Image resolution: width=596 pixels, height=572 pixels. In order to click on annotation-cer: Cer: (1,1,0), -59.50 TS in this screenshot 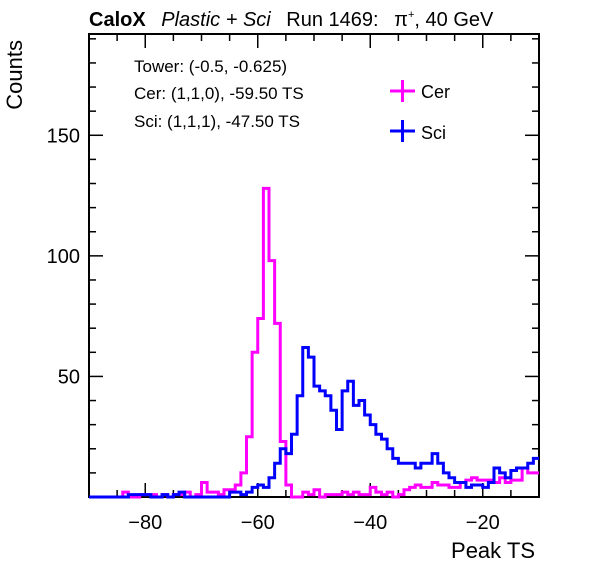, I will do `click(219, 93)`.